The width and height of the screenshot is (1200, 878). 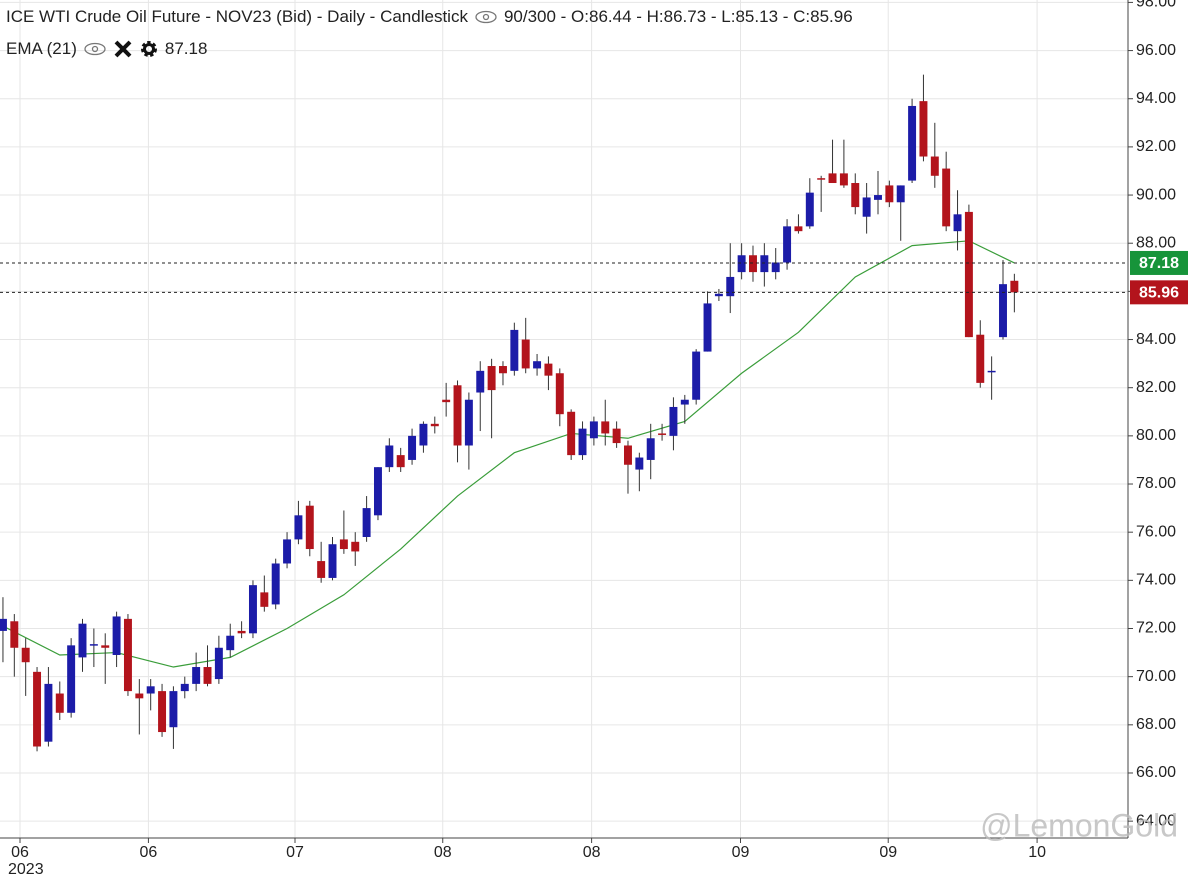 What do you see at coordinates (1156, 676) in the screenshot?
I see `y-tick-label: 70.00` at bounding box center [1156, 676].